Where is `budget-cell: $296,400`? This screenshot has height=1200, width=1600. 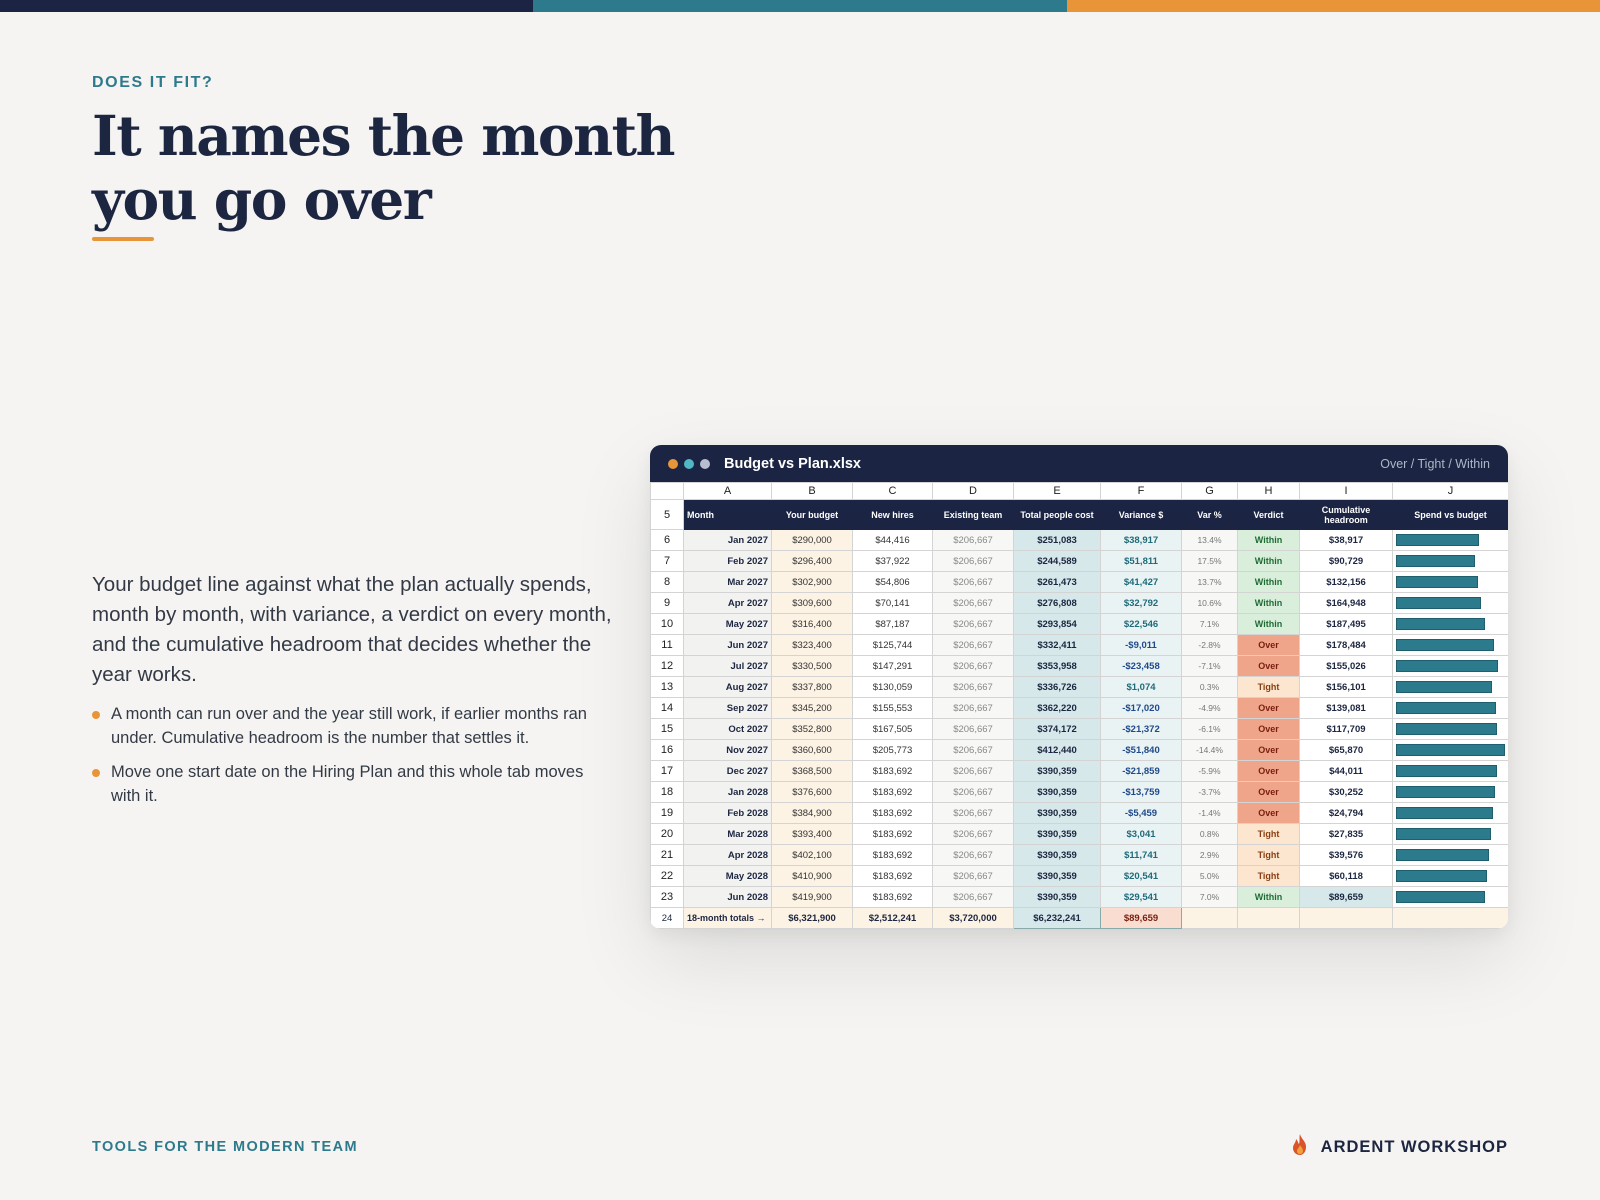
budget-cell: $296,400 is located at coordinates (812, 561).